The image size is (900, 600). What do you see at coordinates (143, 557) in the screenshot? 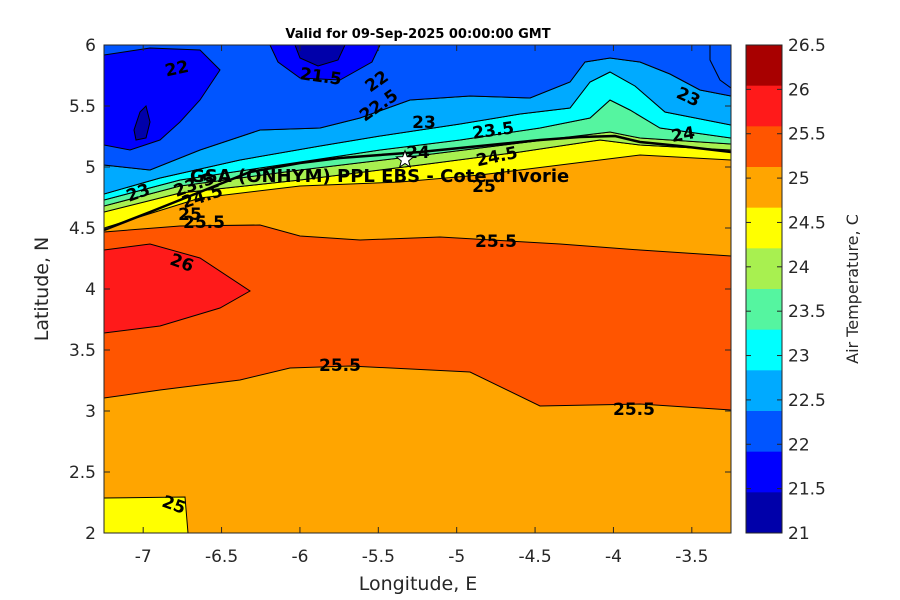
I see `x-tick-label: -7` at bounding box center [143, 557].